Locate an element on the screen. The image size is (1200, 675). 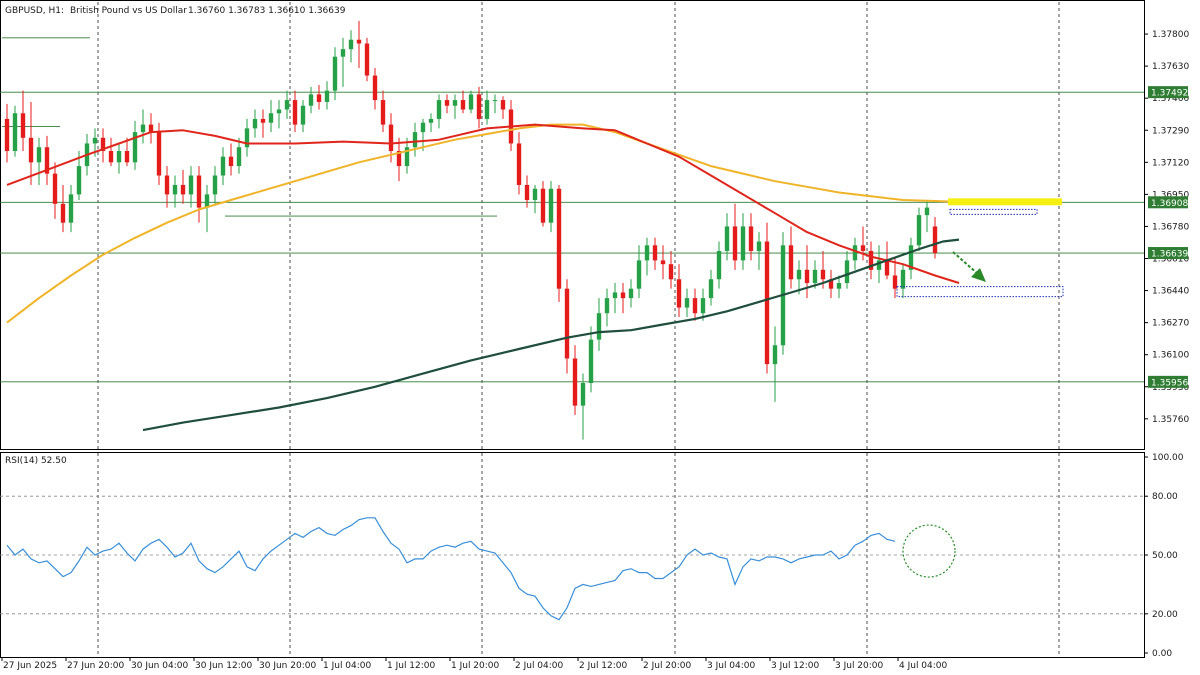
symbol-description: British Pound vs US Dollar is located at coordinates (128, 11).